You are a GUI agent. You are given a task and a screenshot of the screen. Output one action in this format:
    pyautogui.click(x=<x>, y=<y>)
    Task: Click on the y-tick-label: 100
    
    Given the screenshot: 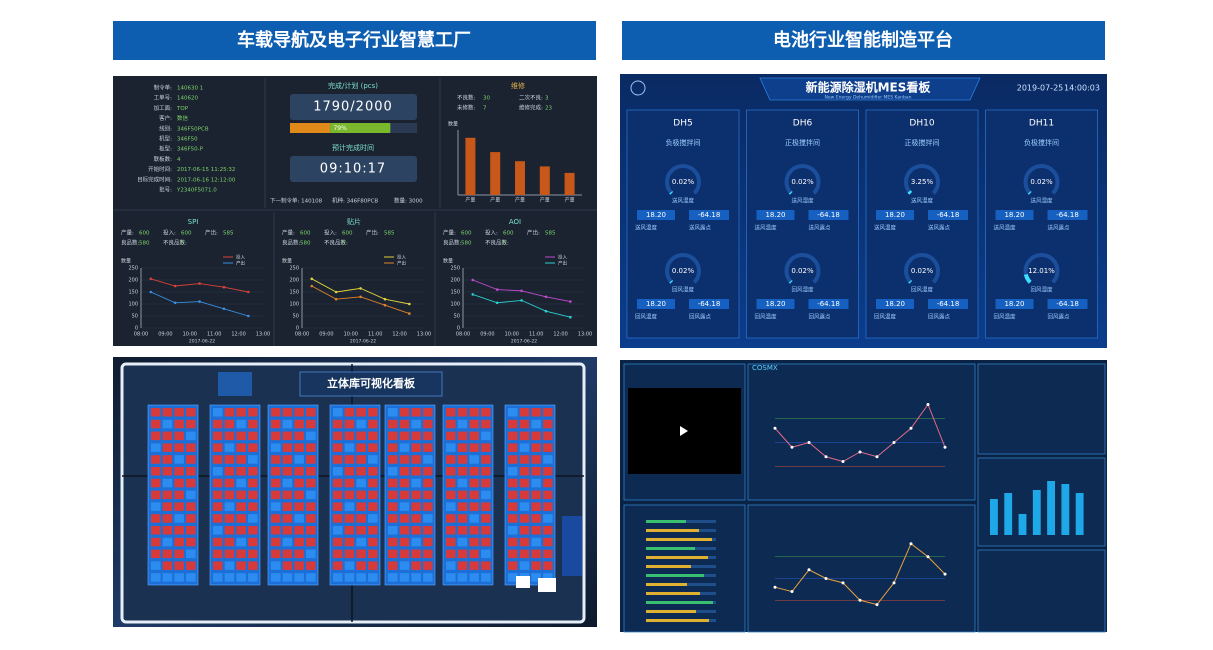 What is the action you would take?
    pyautogui.click(x=455, y=305)
    